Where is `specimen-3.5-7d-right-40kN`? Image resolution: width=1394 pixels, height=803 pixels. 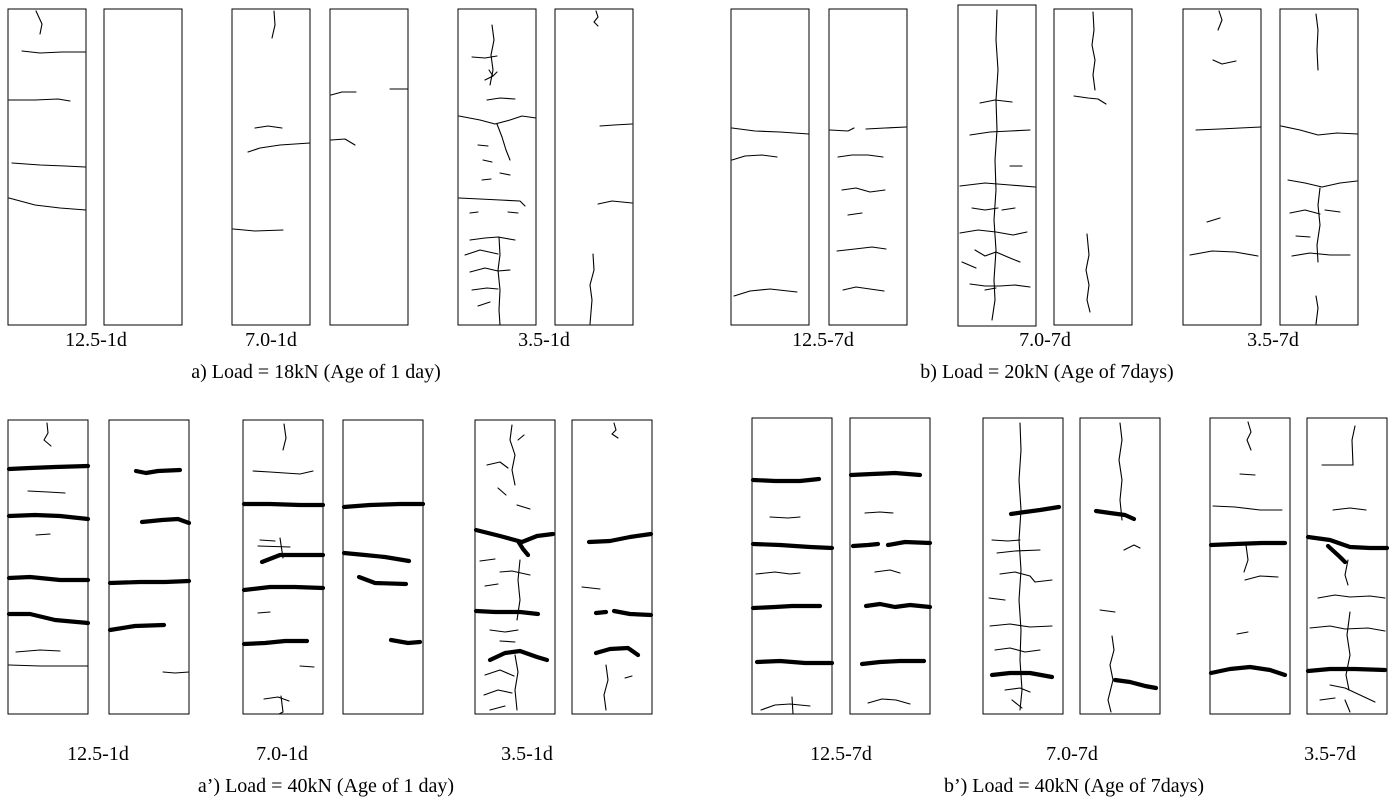 specimen-3.5-7d-right-40kN is located at coordinates (1347, 566).